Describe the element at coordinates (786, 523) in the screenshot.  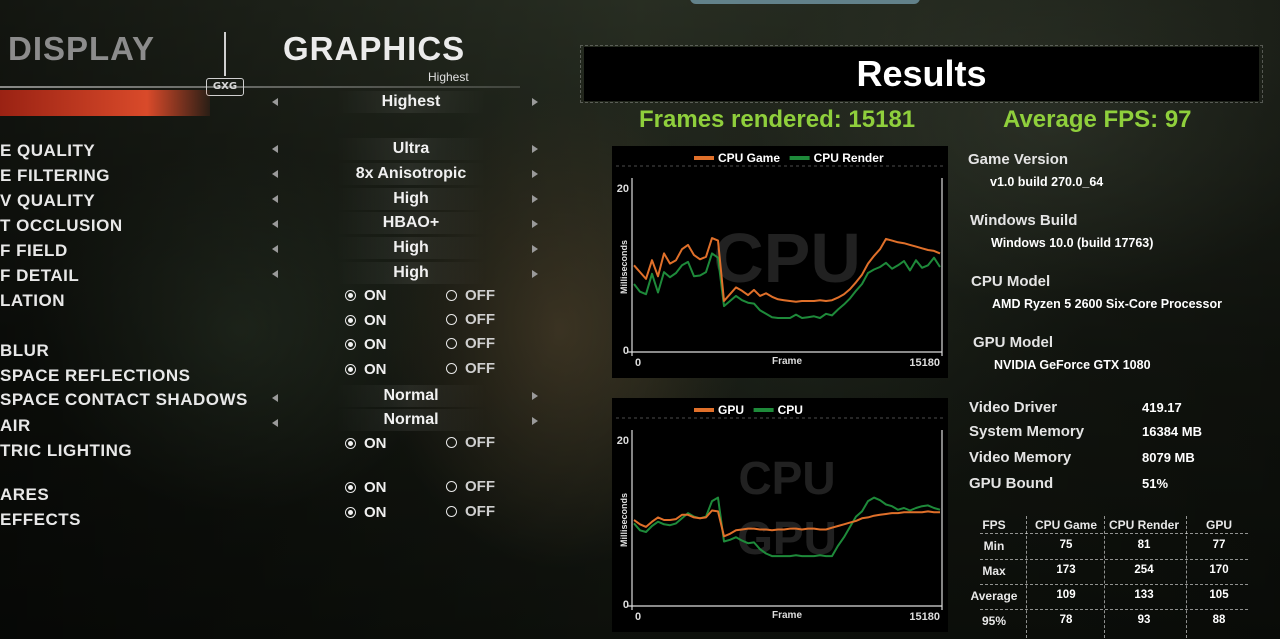
I see `series-line` at that location.